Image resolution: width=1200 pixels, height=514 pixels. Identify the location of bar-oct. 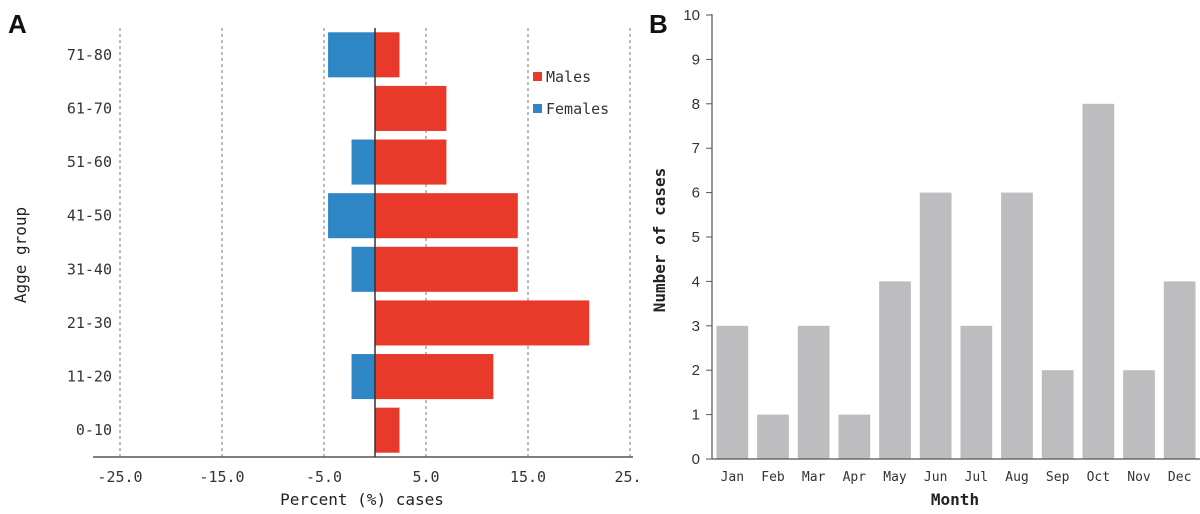
(1098, 281).